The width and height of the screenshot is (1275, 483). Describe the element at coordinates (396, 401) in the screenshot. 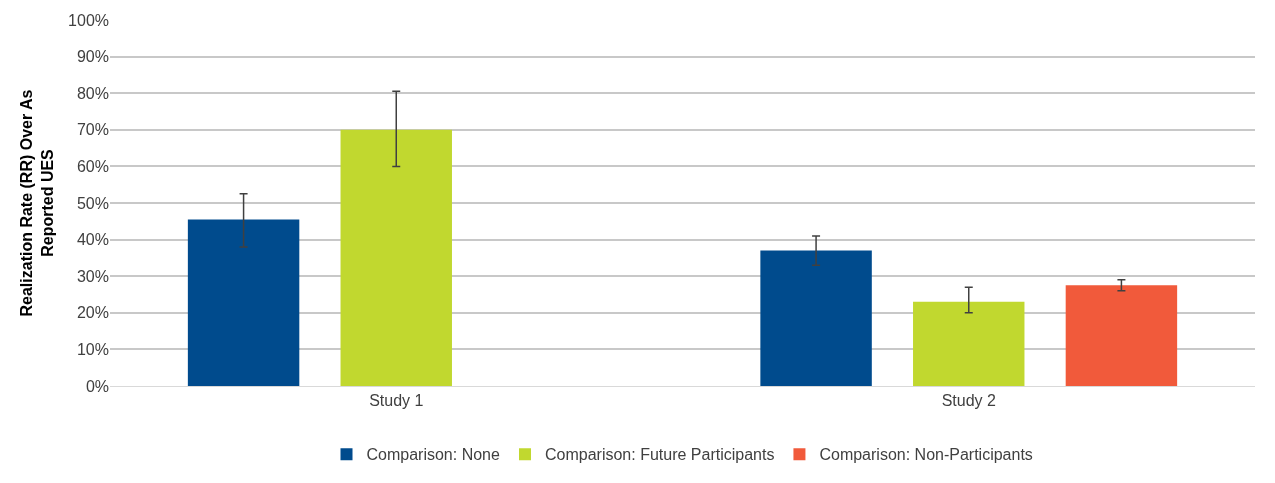

I see `x-tick-label: Study 1` at that location.